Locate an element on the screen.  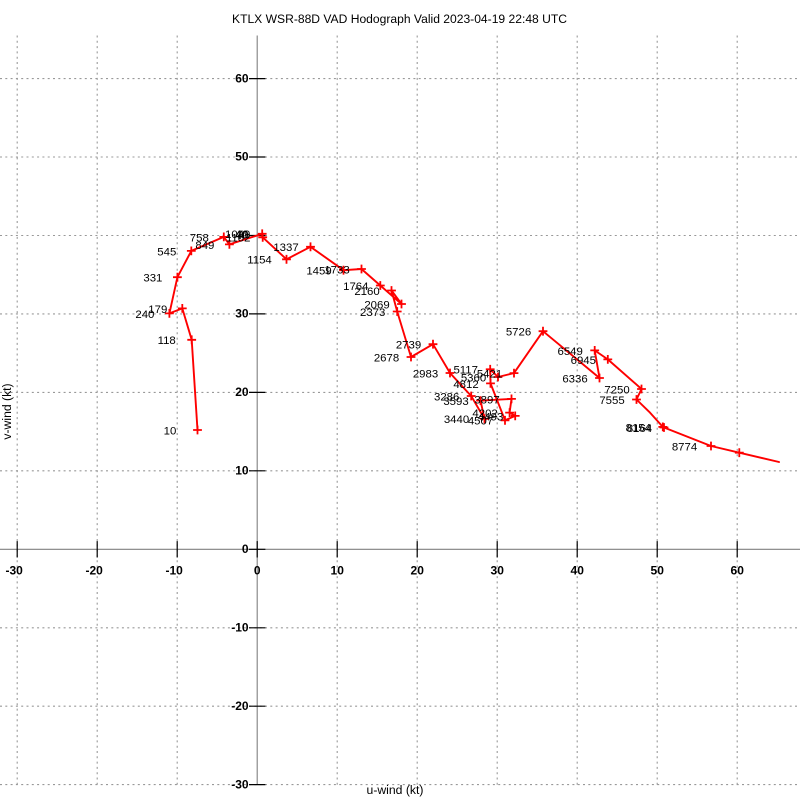
svg-text: 7250 is located at coordinates (616, 390).